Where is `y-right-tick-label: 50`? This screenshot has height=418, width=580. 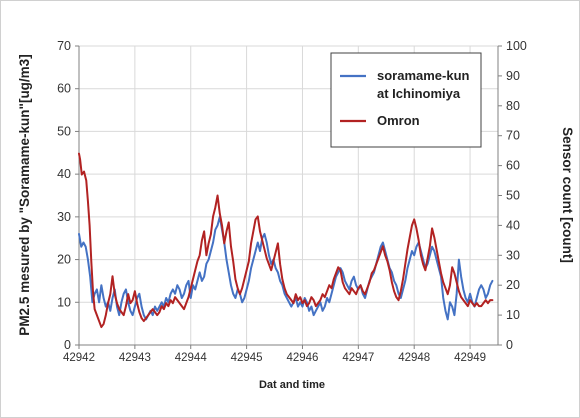 y-right-tick-label: 50 is located at coordinates (513, 196).